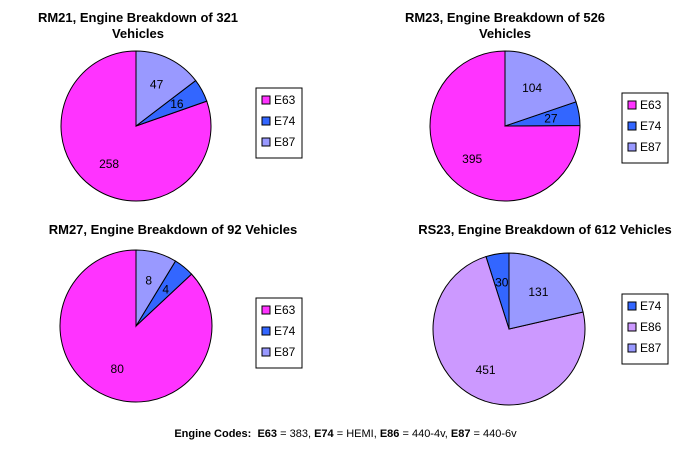 This screenshot has width=691, height=460. I want to click on chart-title-line: RS23, Engine Breakdown of 612 Vehicles, so click(545, 229).